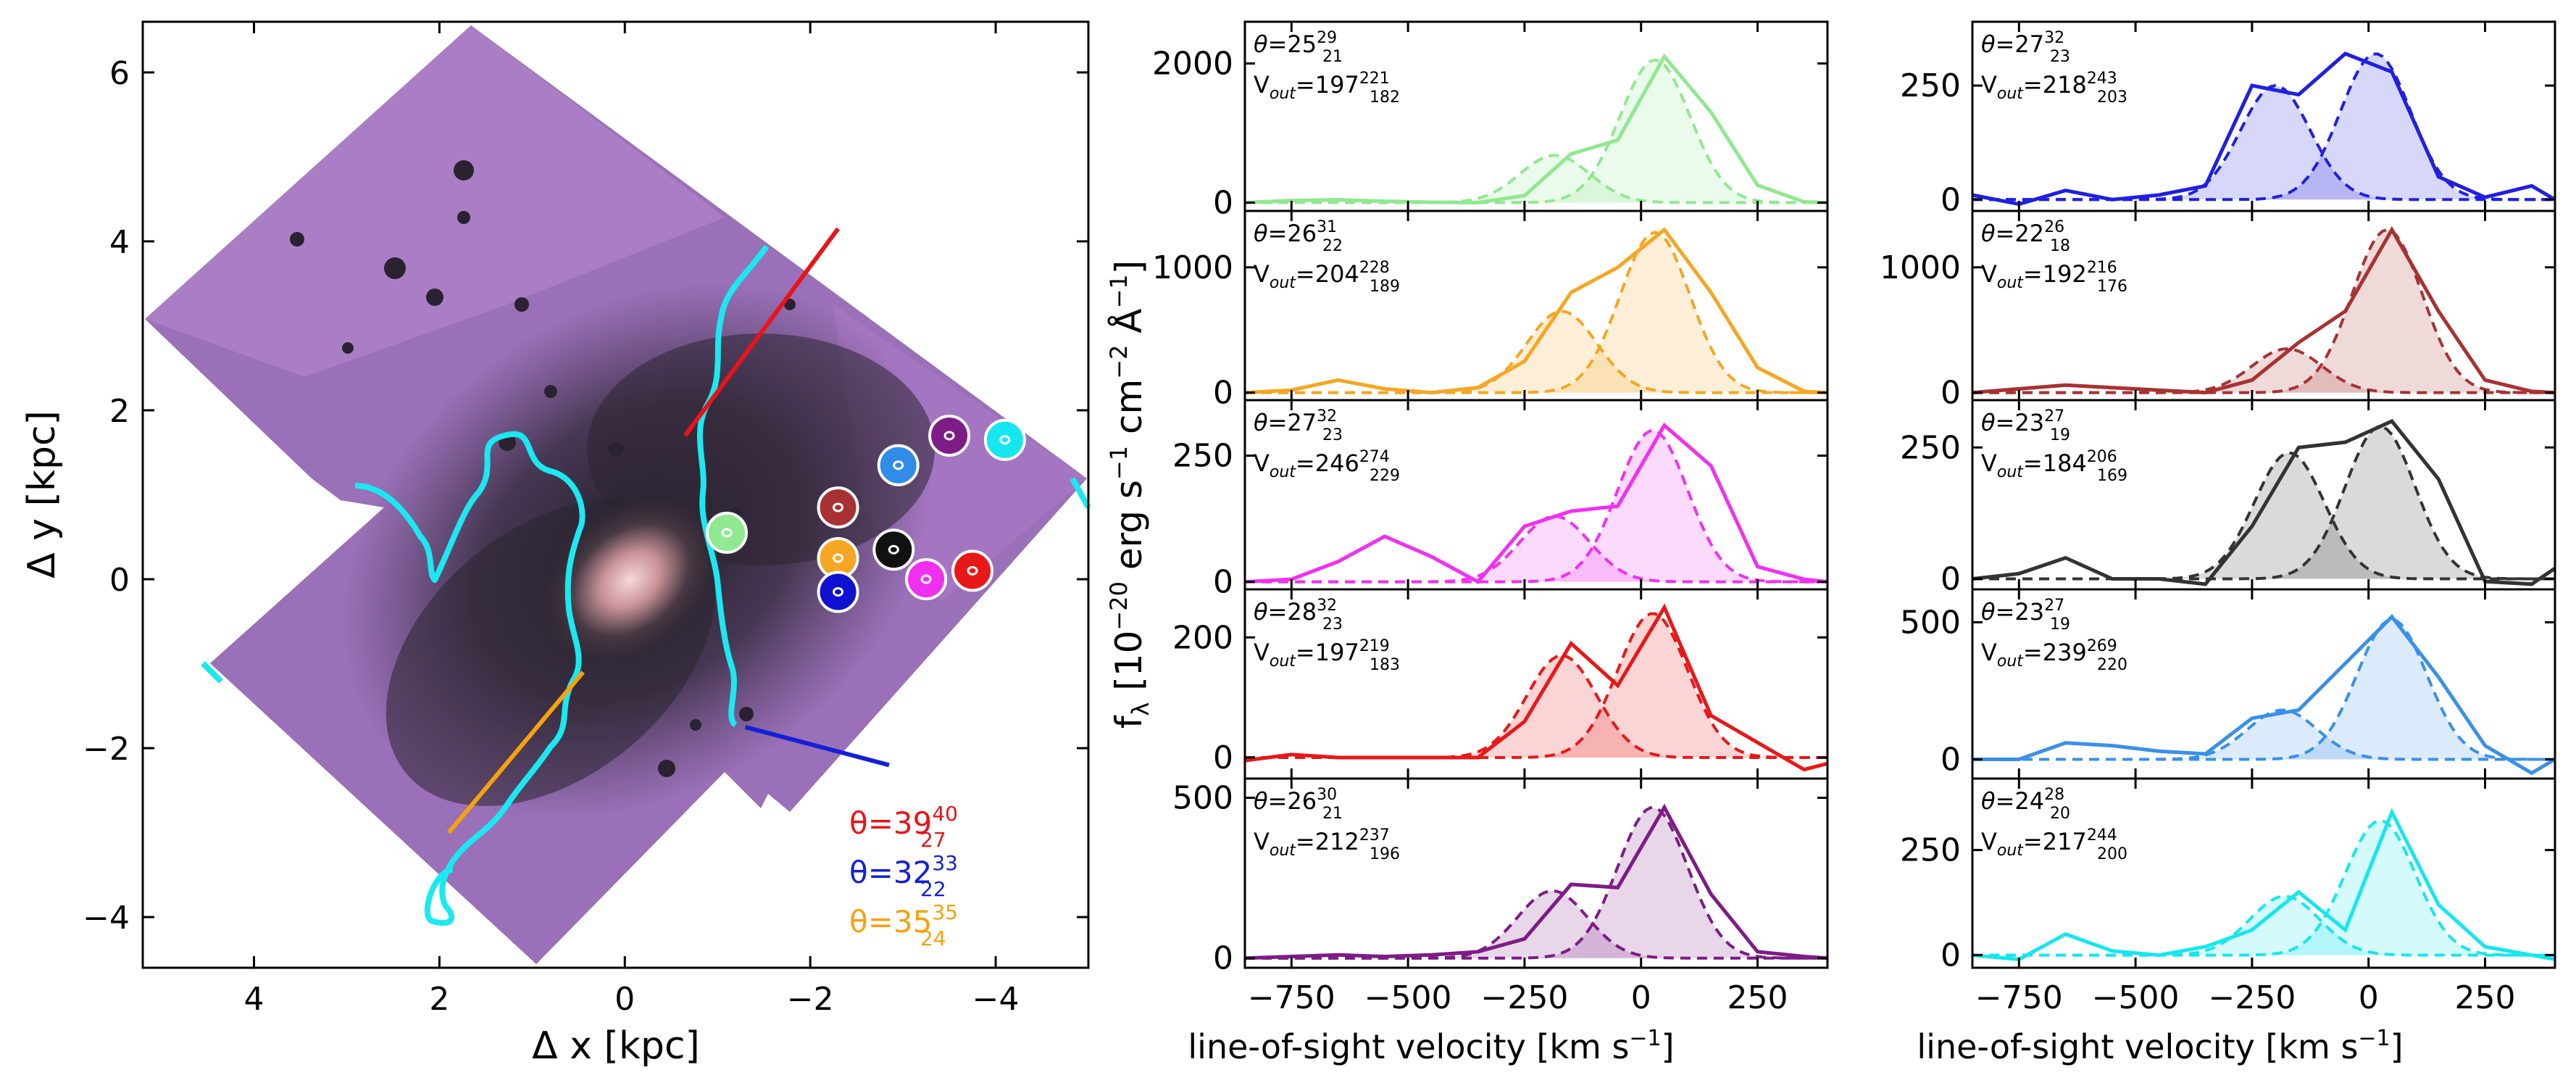 The width and height of the screenshot is (2576, 1091). I want to click on vout-annotation: Vout=192216 176, so click(2054, 277).